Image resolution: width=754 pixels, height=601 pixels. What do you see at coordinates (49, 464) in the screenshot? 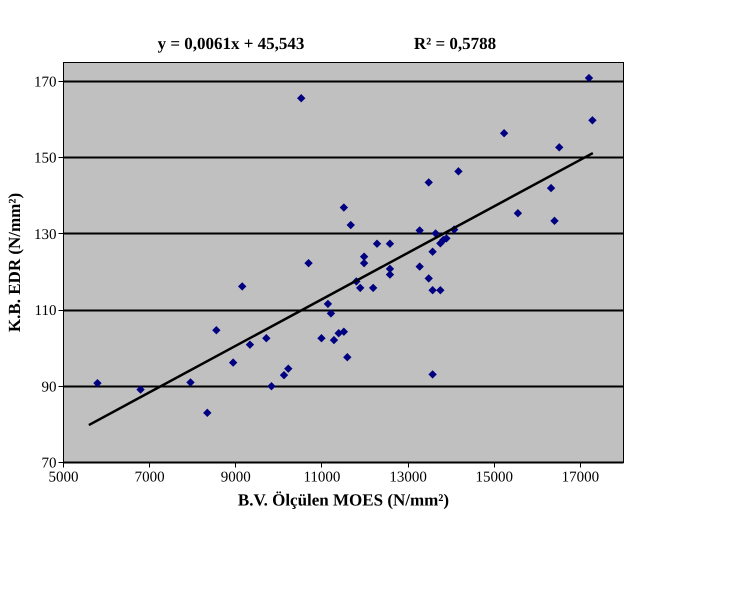
I see `y-tick-label: 70` at bounding box center [49, 464].